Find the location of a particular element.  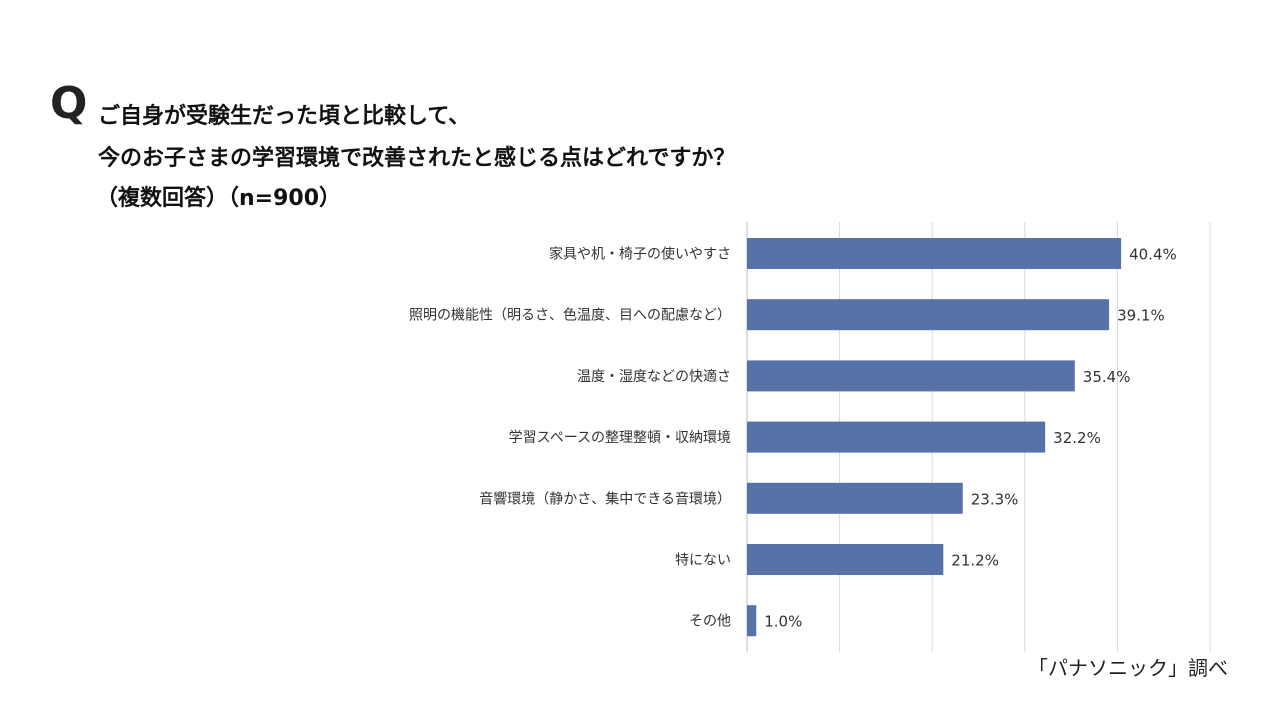

question-text-line2: 今のお子さまの学習環境で改善されたと感じる点はどれですか？ is located at coordinates (417, 158).